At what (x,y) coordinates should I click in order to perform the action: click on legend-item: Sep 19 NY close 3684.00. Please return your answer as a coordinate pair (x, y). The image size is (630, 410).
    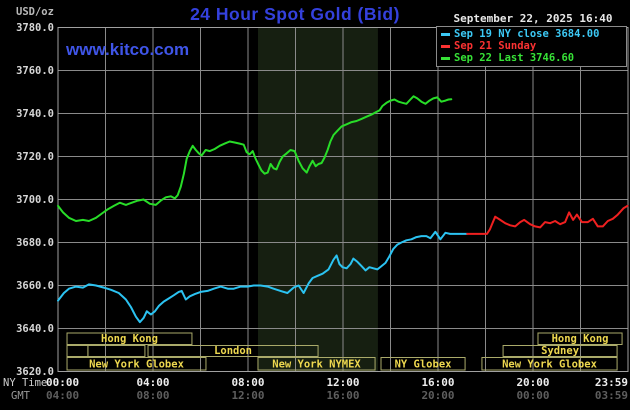
    Looking at the image, I should click on (533, 34).